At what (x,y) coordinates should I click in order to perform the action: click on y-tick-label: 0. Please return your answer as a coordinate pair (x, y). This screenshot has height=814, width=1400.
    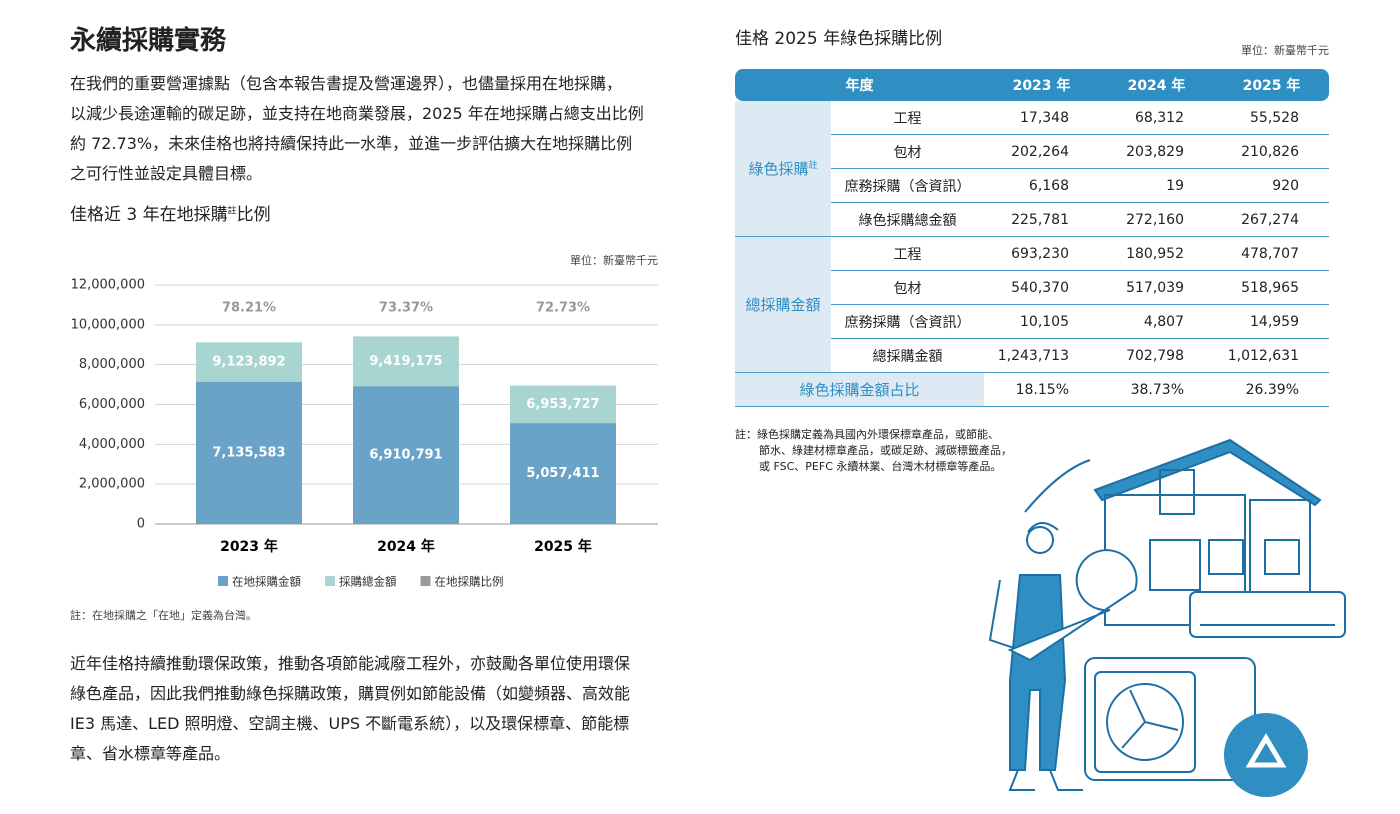
    Looking at the image, I should click on (141, 524).